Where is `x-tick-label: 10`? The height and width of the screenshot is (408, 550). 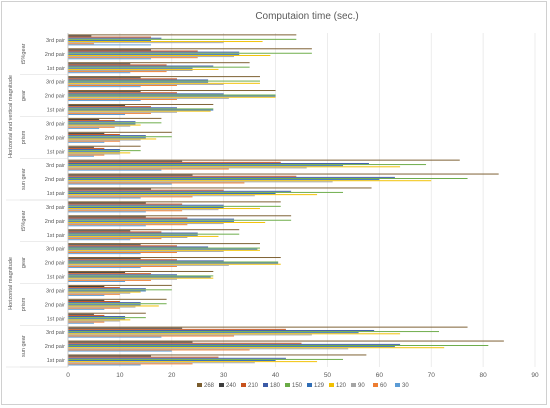
x-tick-label: 10 is located at coordinates (120, 375).